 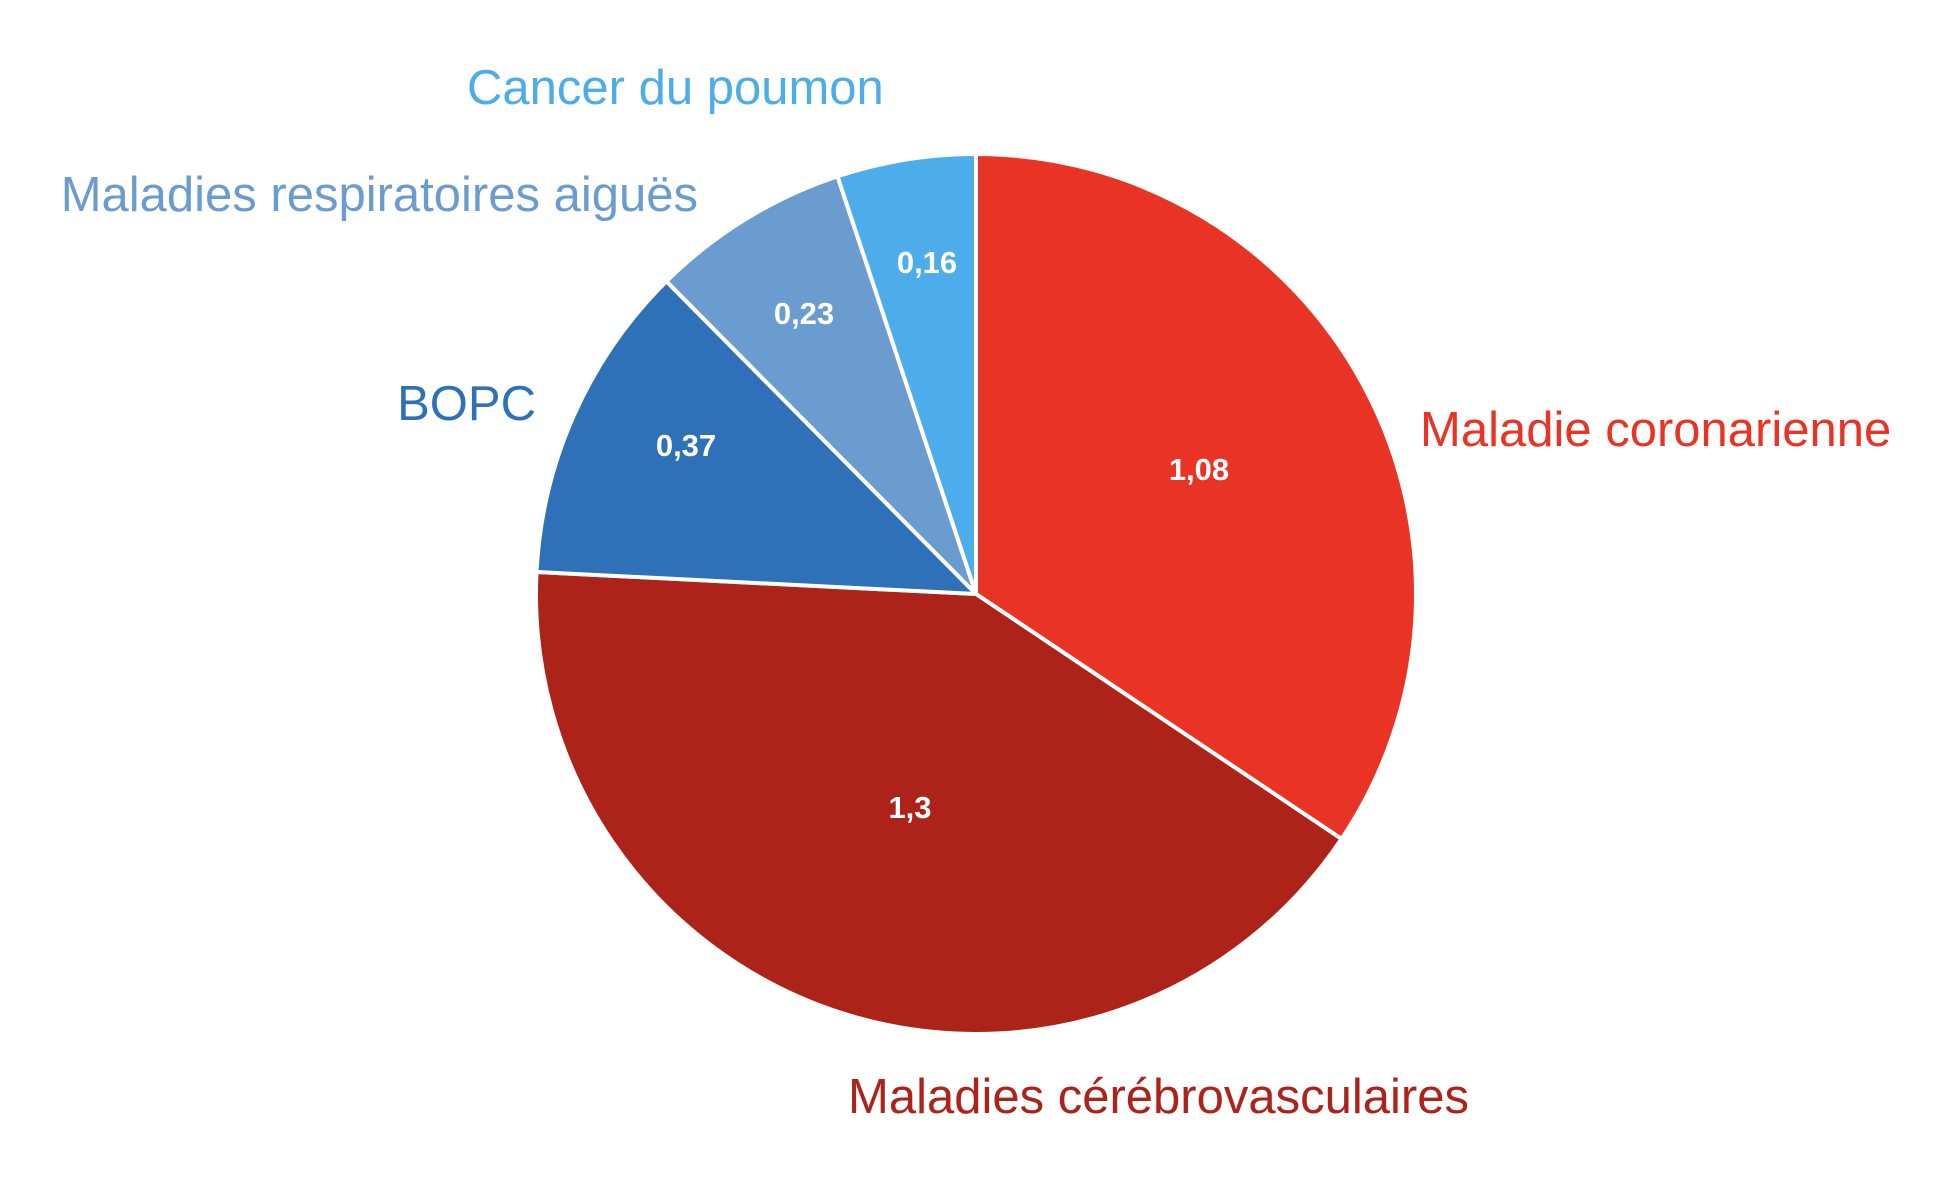 I want to click on pie-value-labels: 1,08 1,3 0,37 0,23 0,16, so click(x=942, y=535).